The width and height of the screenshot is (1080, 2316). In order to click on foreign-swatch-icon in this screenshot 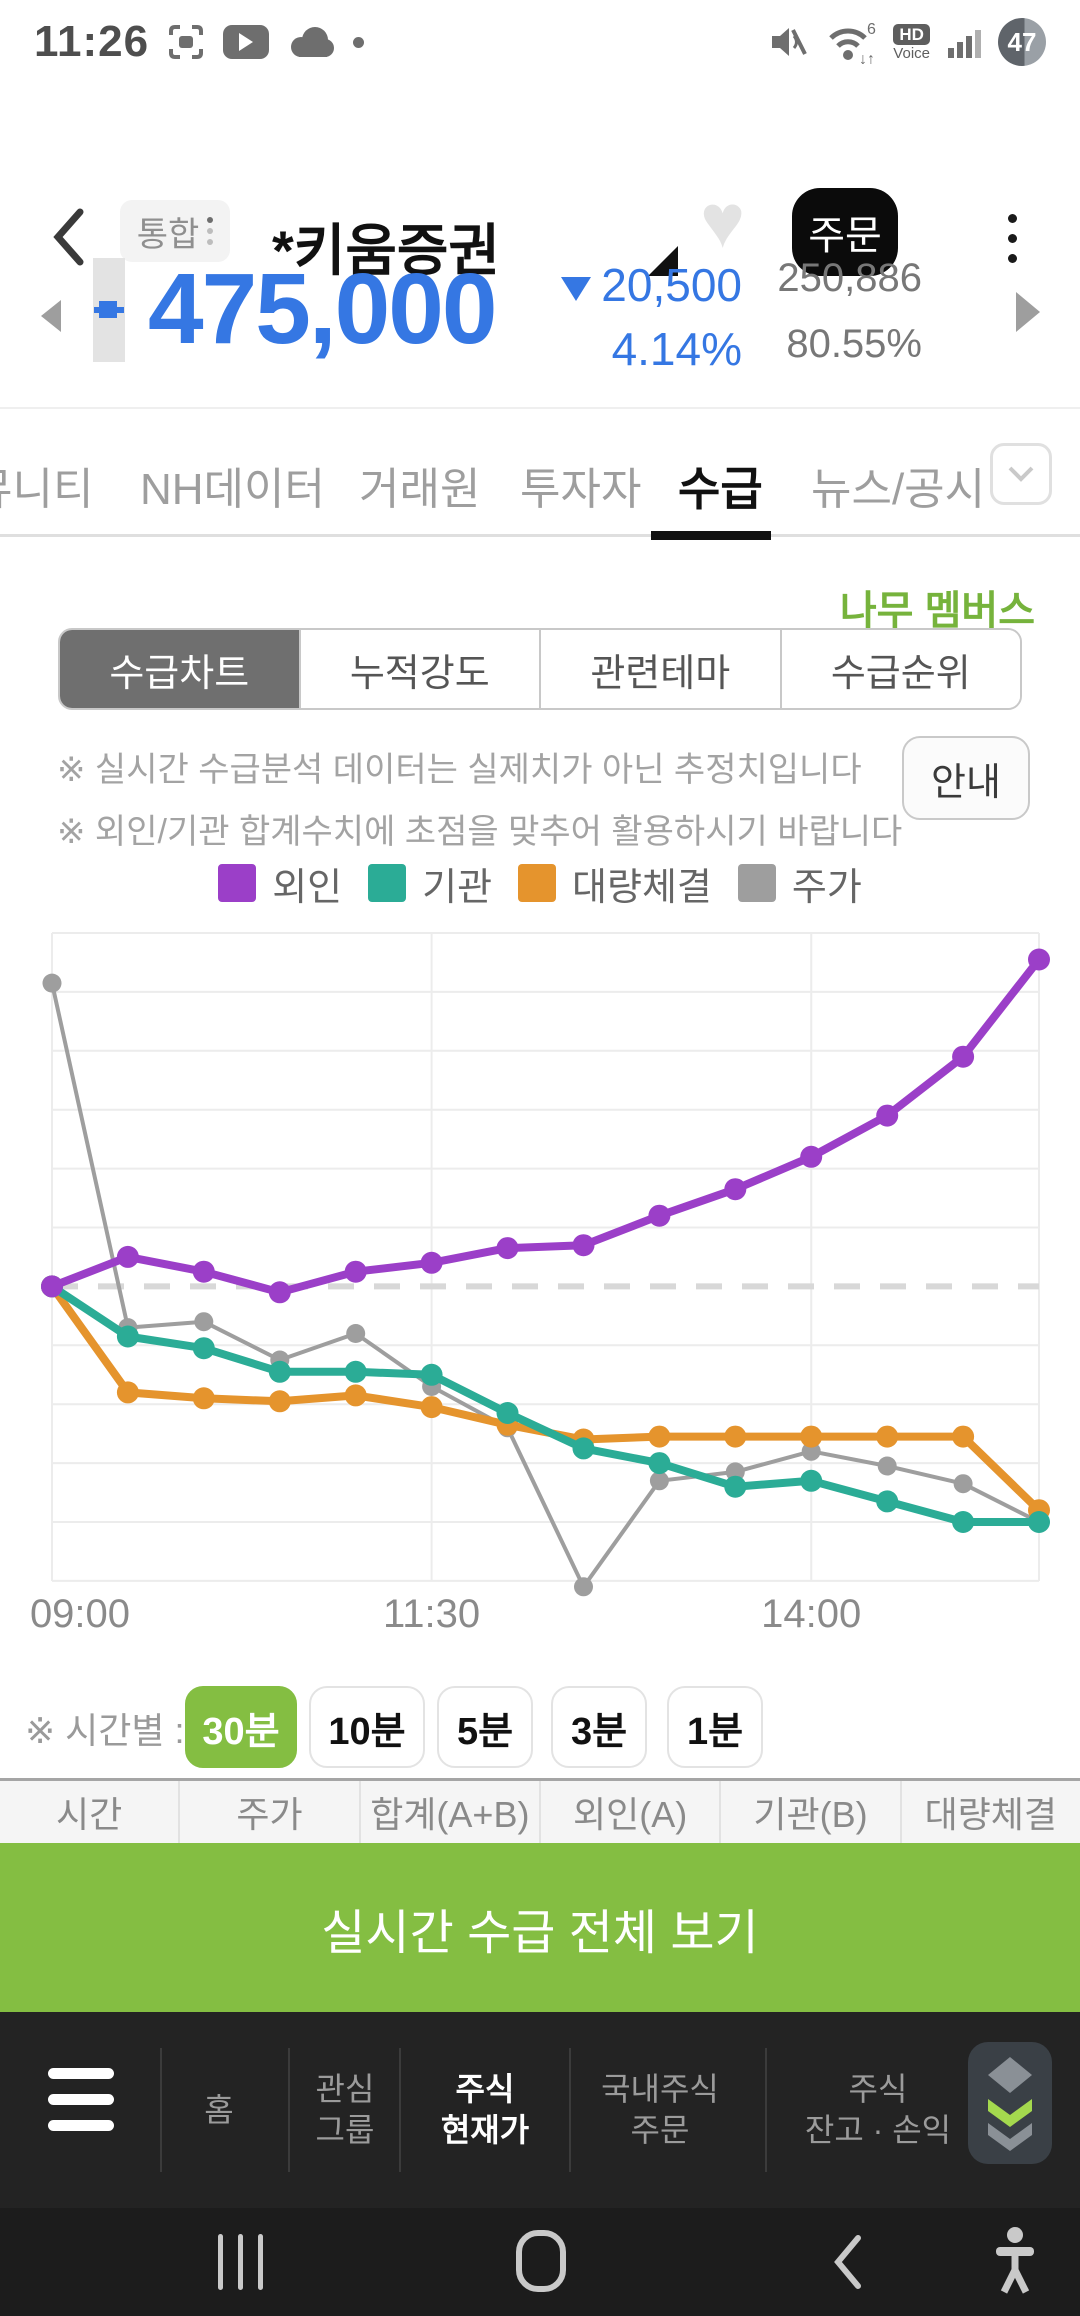, I will do `click(237, 883)`.